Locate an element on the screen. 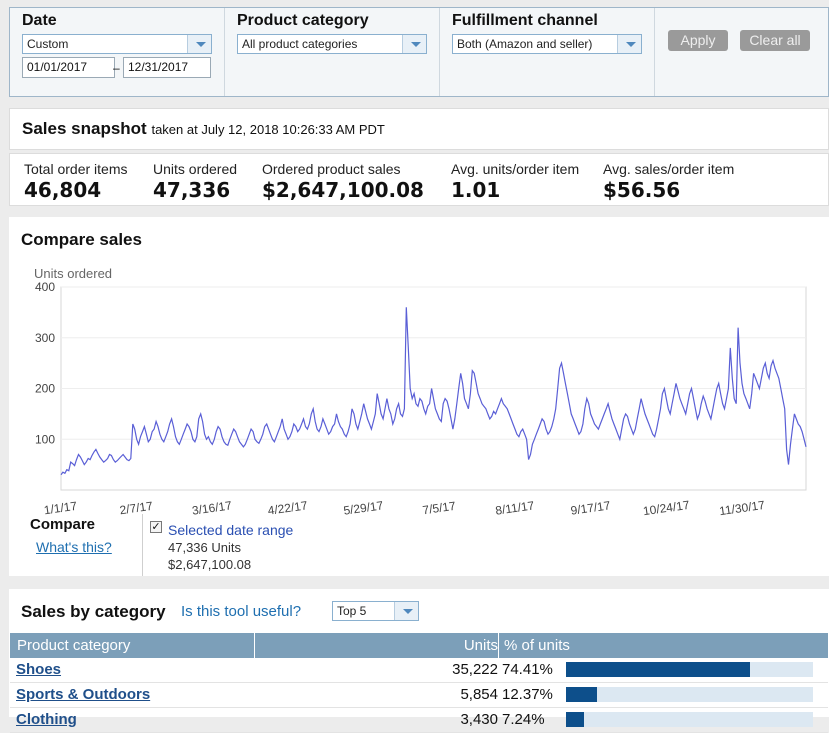 The width and height of the screenshot is (829, 733). stat-total-order-items: Total order items 46,804 is located at coordinates (75, 181).